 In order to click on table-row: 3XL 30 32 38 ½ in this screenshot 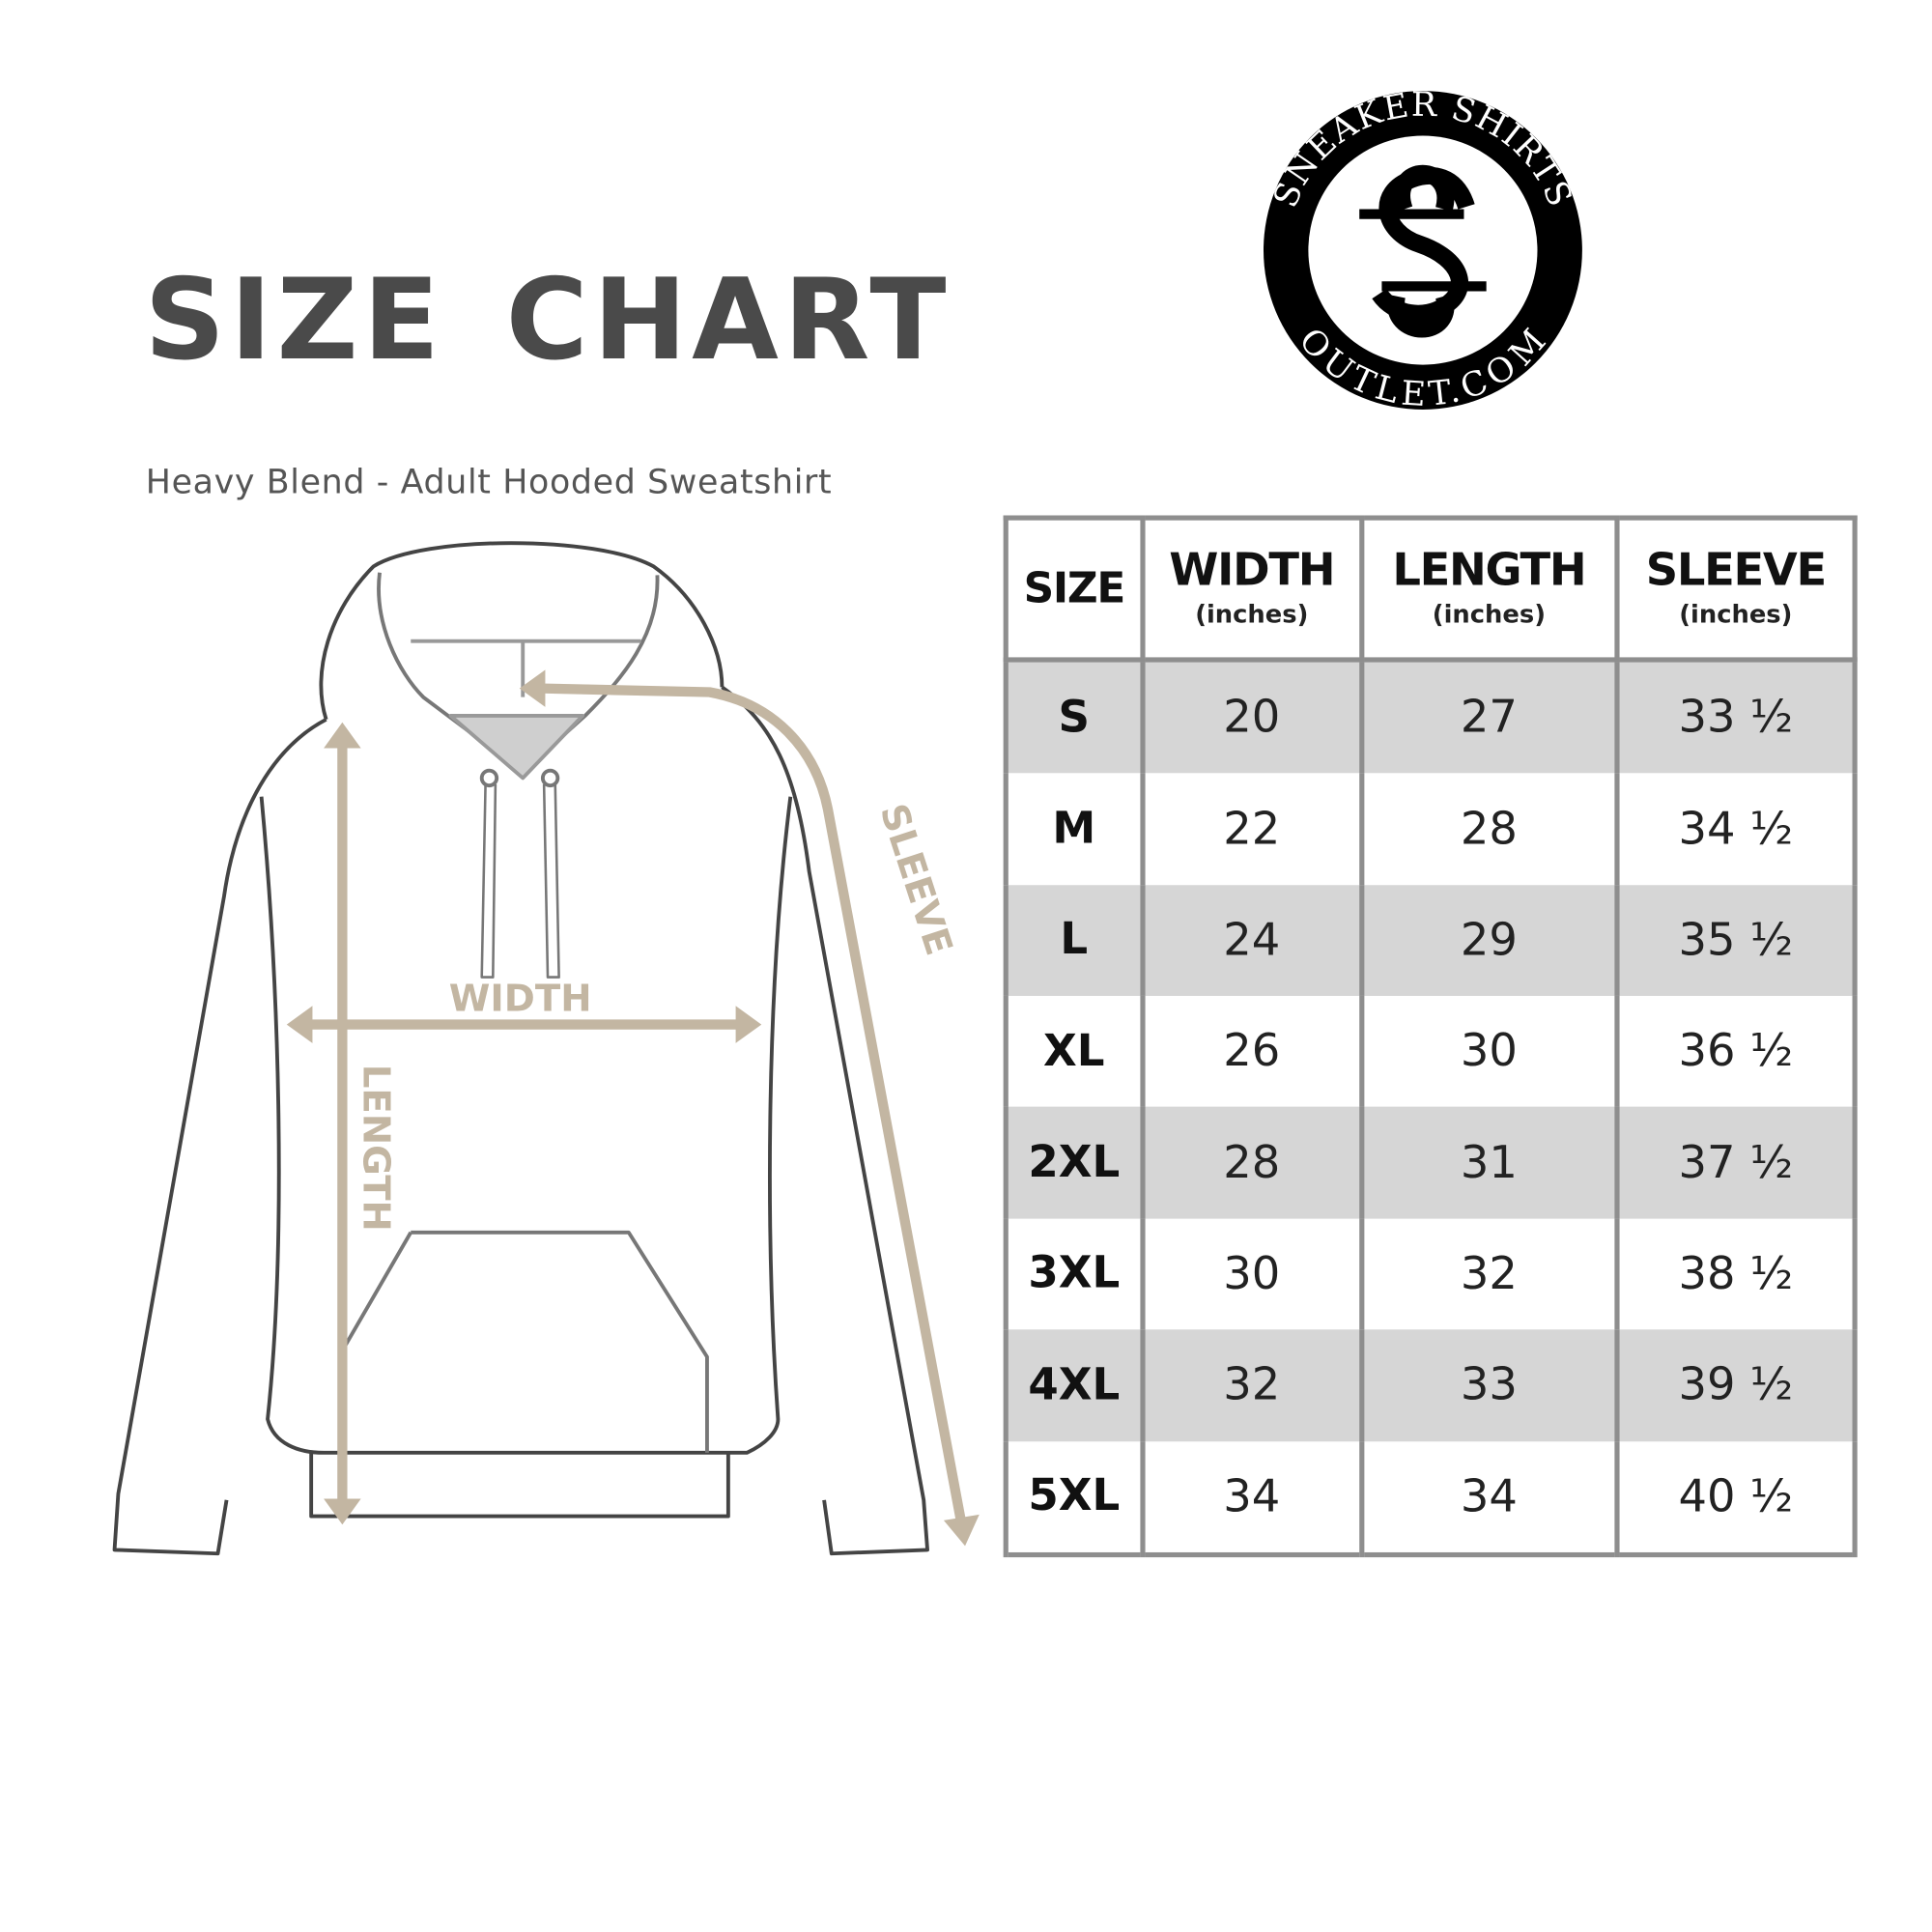, I will do `click(1430, 1274)`.